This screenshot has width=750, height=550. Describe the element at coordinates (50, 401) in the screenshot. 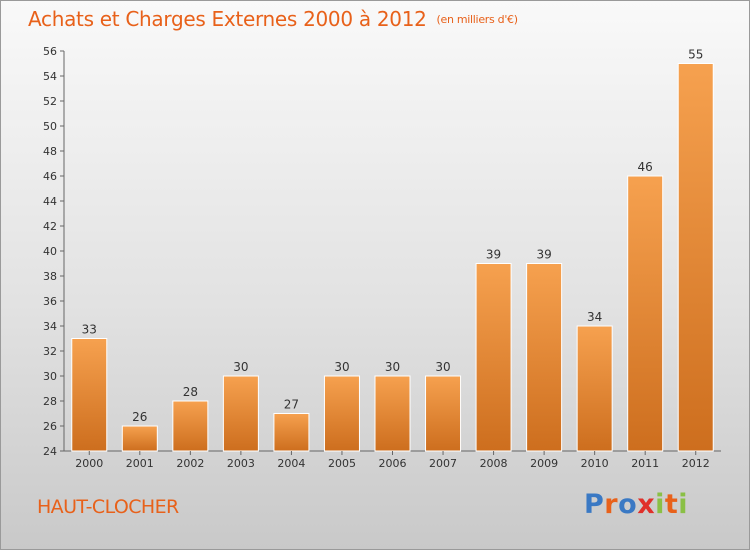

I see `y-tick-label: 28` at that location.